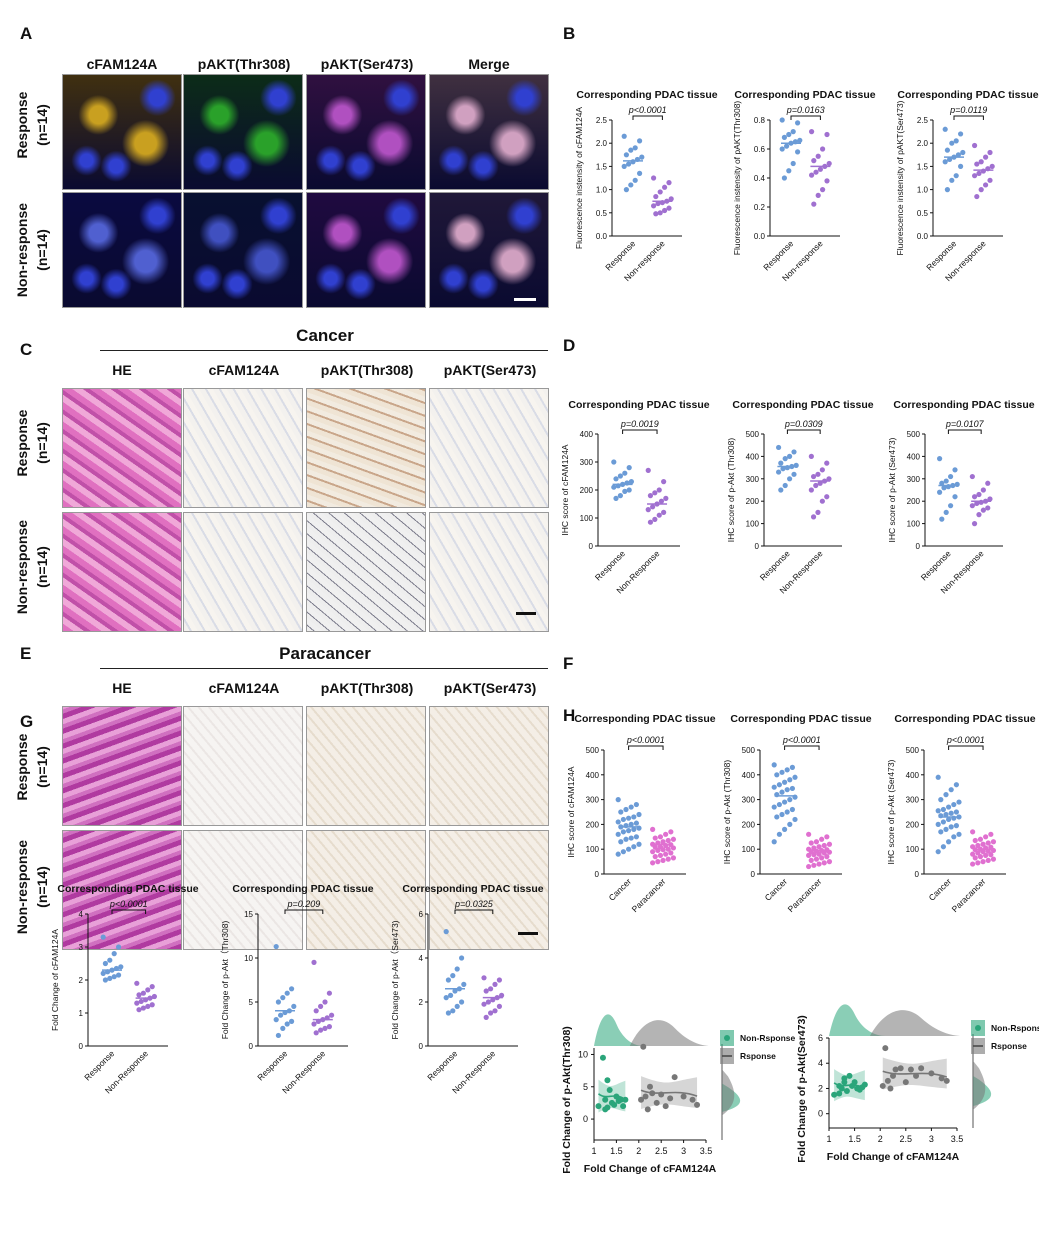  What do you see at coordinates (923, 166) in the screenshot?
I see `y-tick-label: 1.5` at bounding box center [923, 166].